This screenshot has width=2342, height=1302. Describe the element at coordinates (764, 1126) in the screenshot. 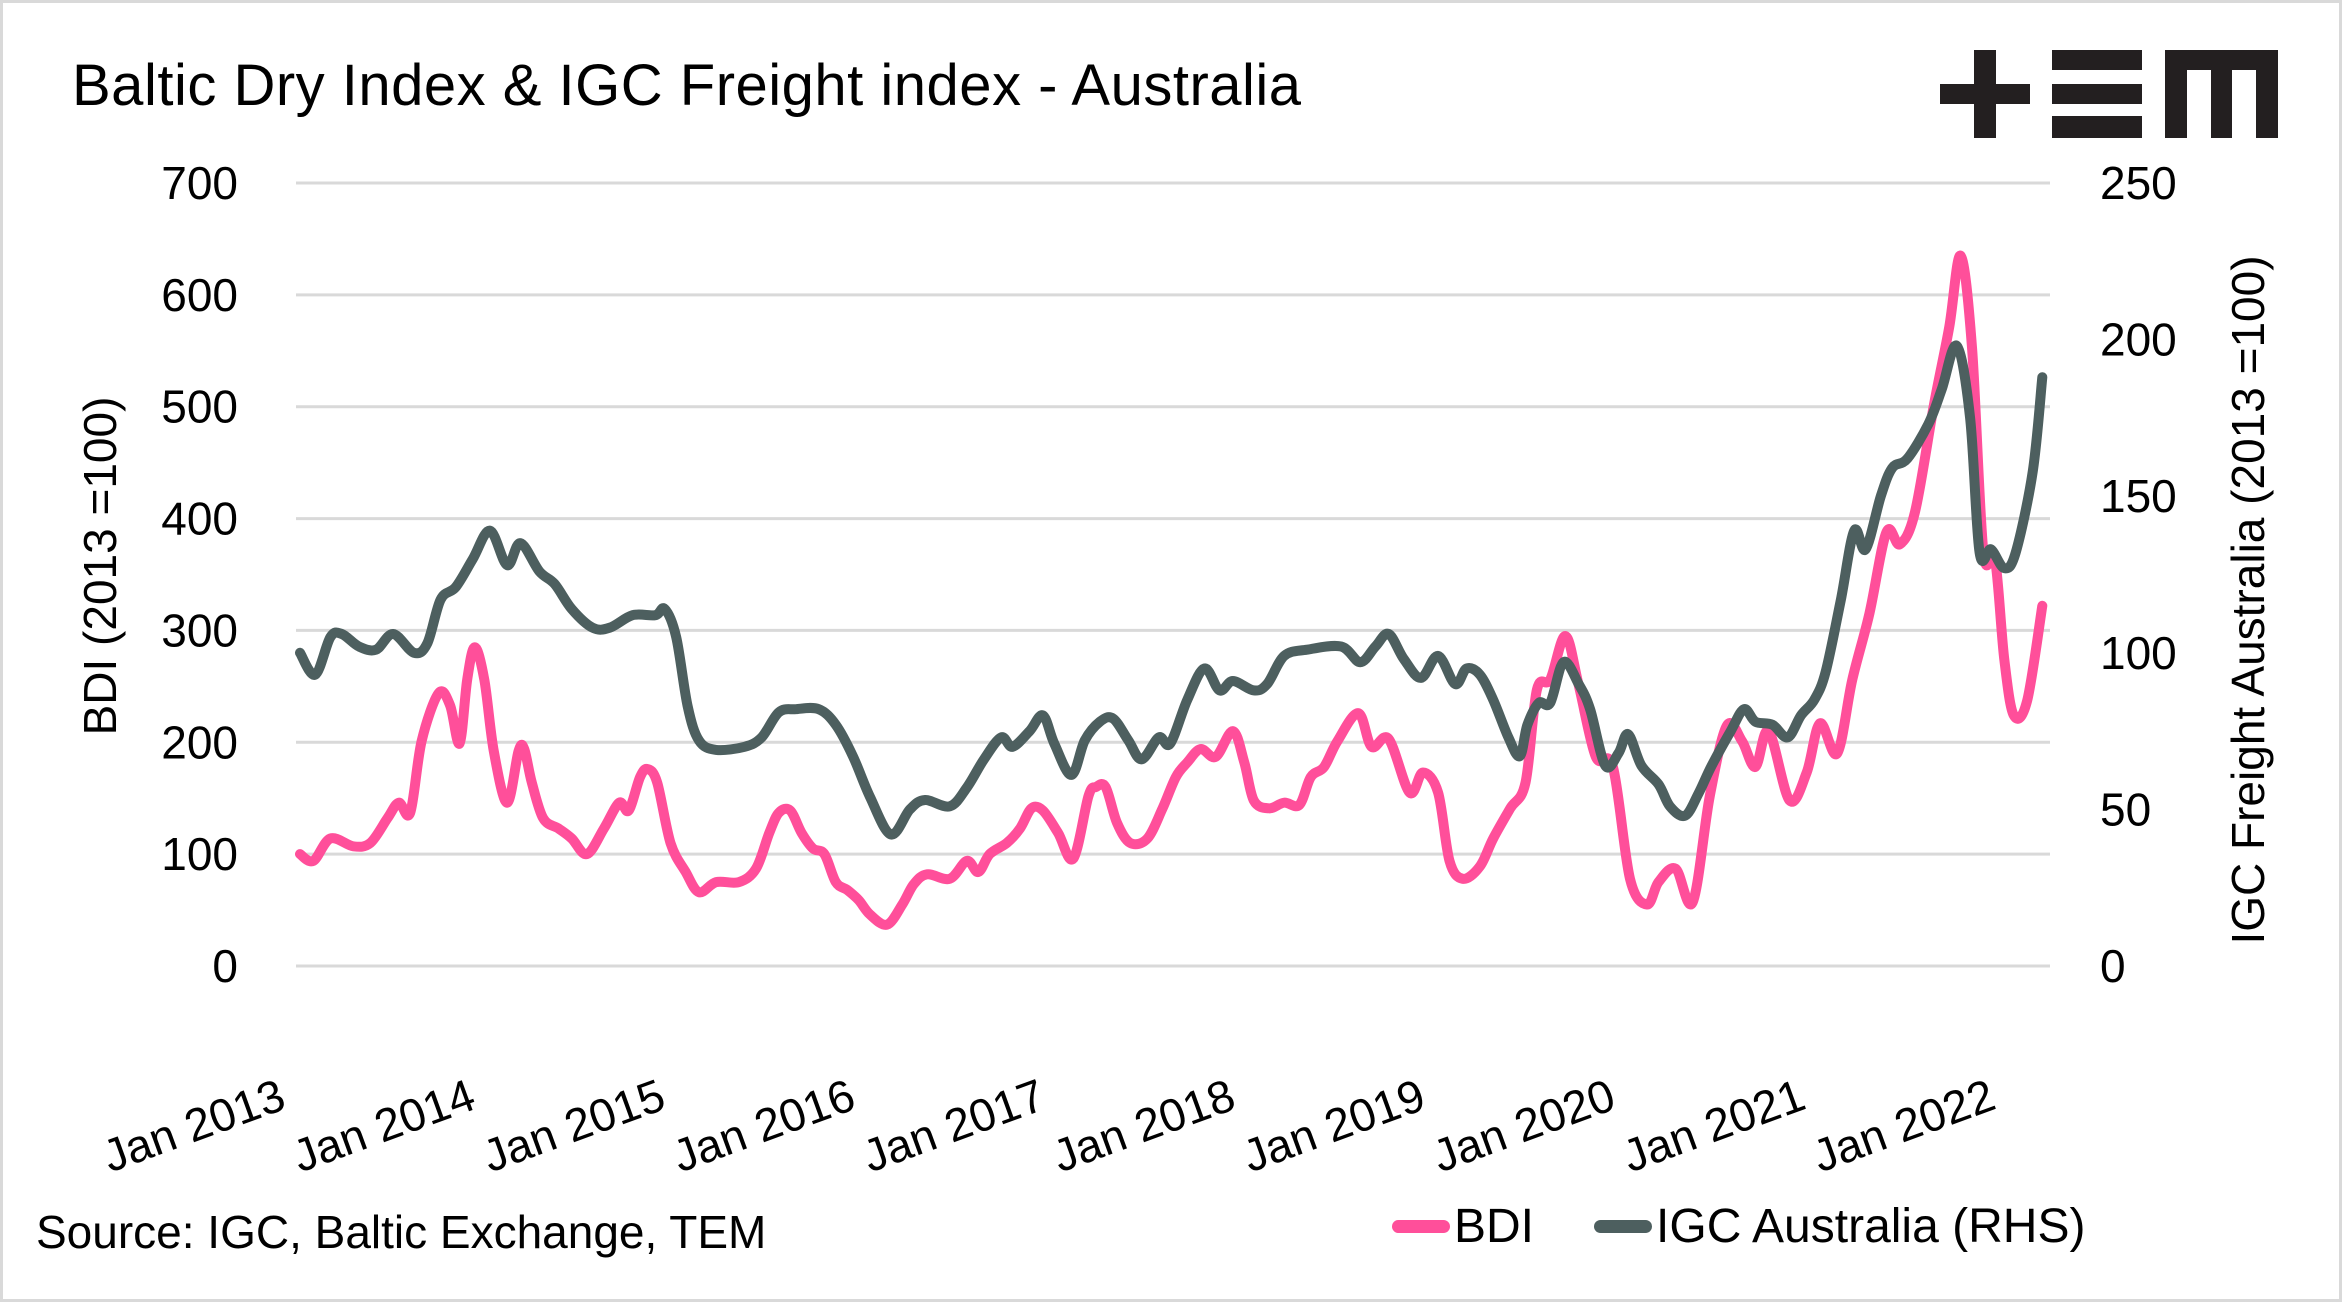

I see `x-tick-label: Jan 2016` at that location.